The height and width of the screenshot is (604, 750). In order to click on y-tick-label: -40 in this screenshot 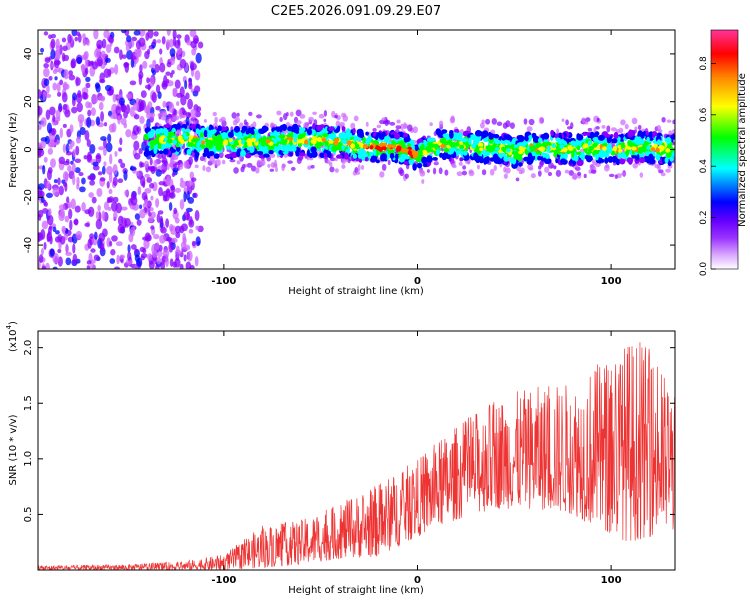, I will do `click(28, 245)`.